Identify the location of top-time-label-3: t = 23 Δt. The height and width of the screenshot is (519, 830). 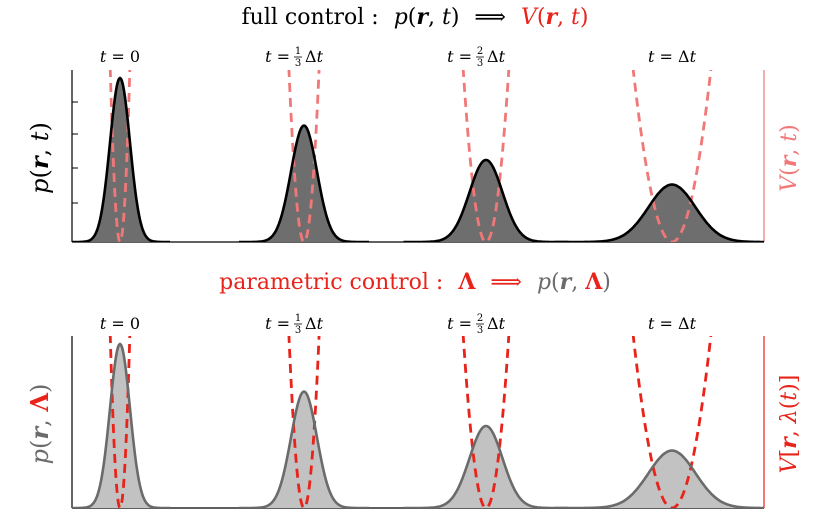
(476, 57).